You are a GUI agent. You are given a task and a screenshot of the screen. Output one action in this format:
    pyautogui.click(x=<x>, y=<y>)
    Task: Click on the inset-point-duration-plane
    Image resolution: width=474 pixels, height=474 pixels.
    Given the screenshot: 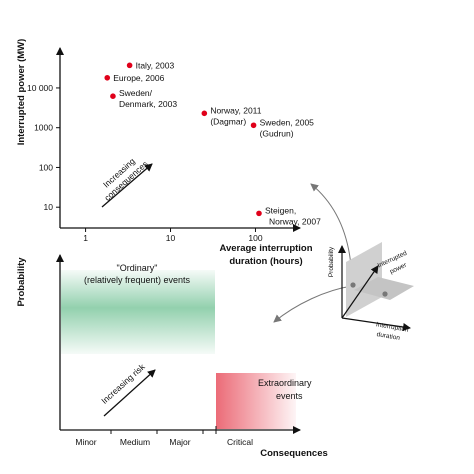 What is the action you would take?
    pyautogui.click(x=385, y=294)
    